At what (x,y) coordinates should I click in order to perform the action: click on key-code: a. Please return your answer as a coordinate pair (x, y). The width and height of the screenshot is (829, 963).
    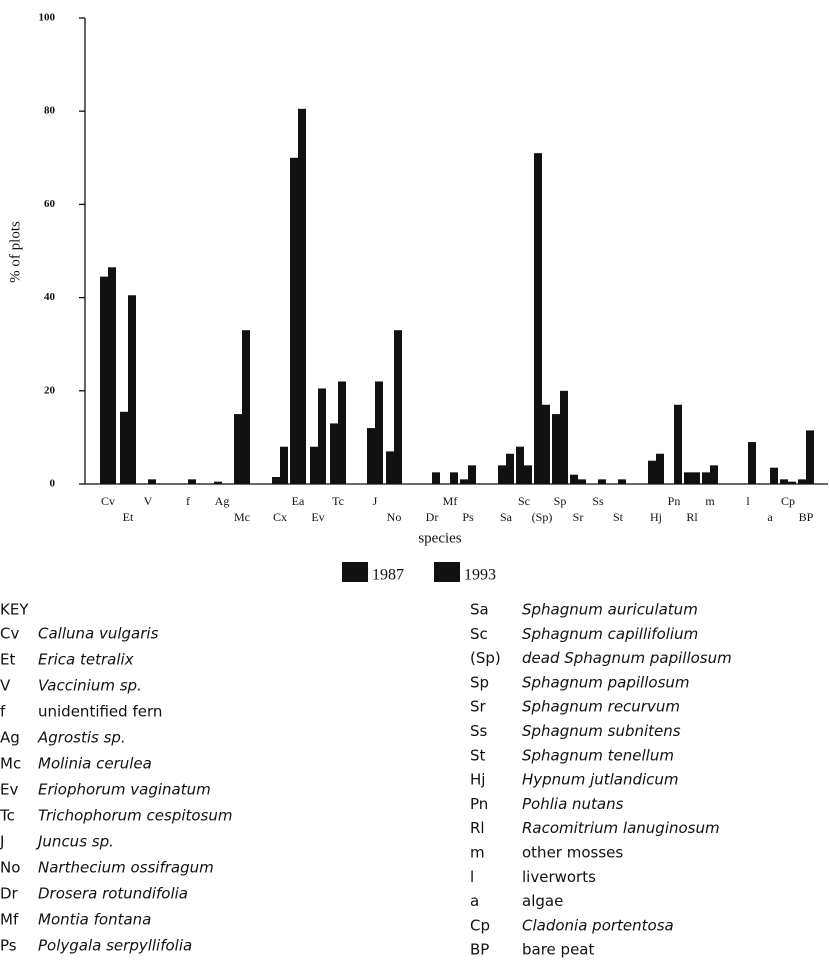
    Looking at the image, I should click on (474, 901).